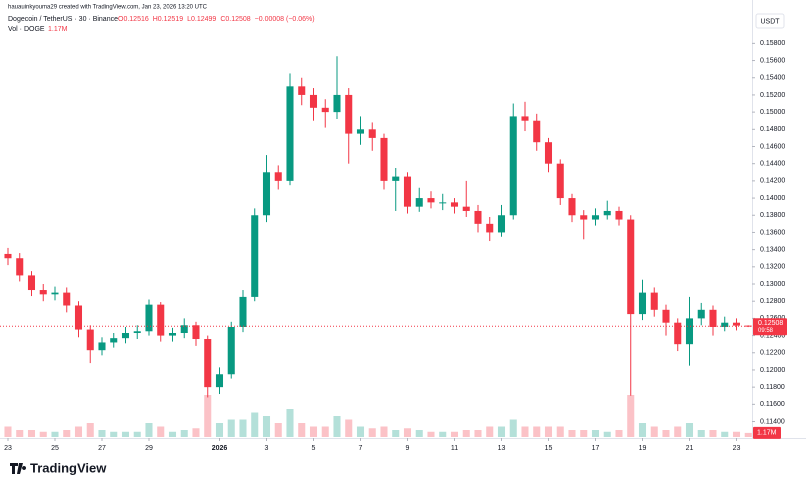 This screenshot has height=485, width=806. Describe the element at coordinates (149, 448) in the screenshot. I see `x-tick-label: 29` at that location.